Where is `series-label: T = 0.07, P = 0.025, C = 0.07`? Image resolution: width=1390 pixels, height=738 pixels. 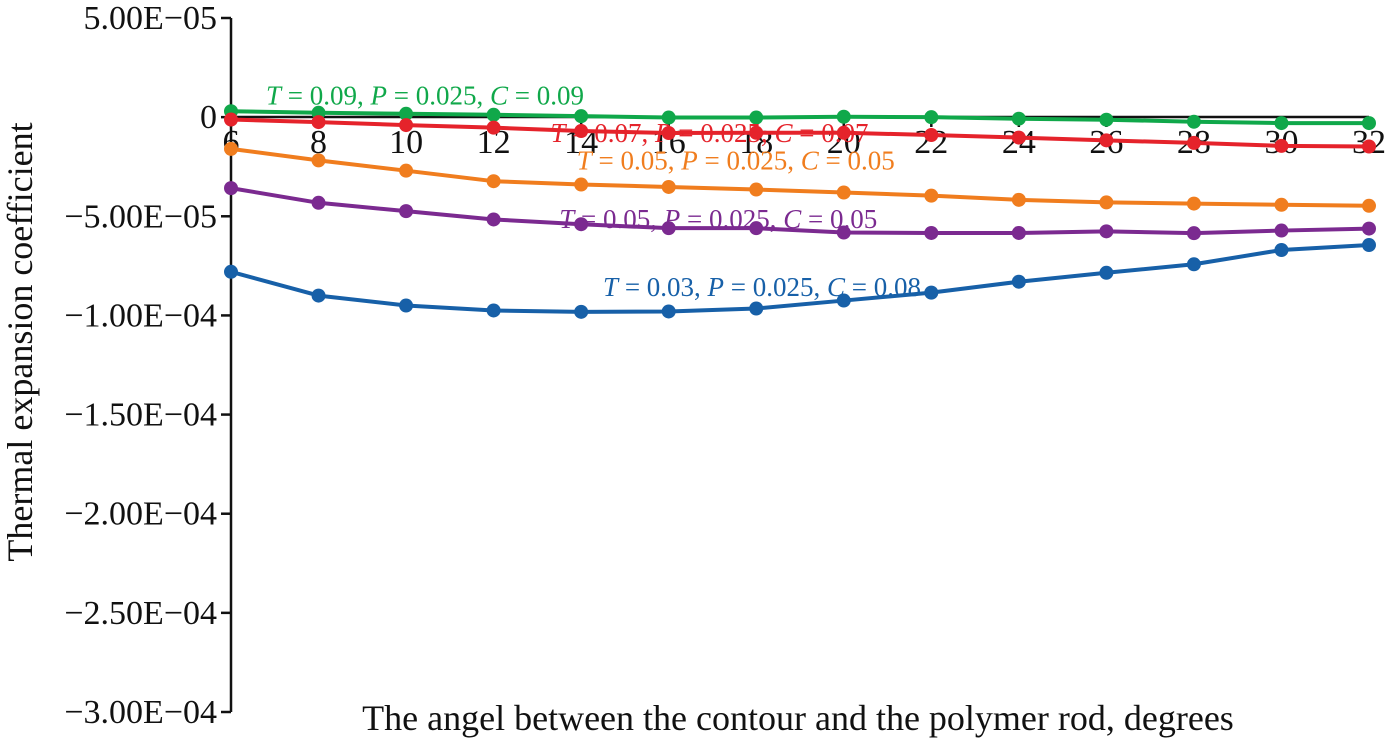 series-label: T = 0.07, P = 0.025, C = 0.07 is located at coordinates (710, 133).